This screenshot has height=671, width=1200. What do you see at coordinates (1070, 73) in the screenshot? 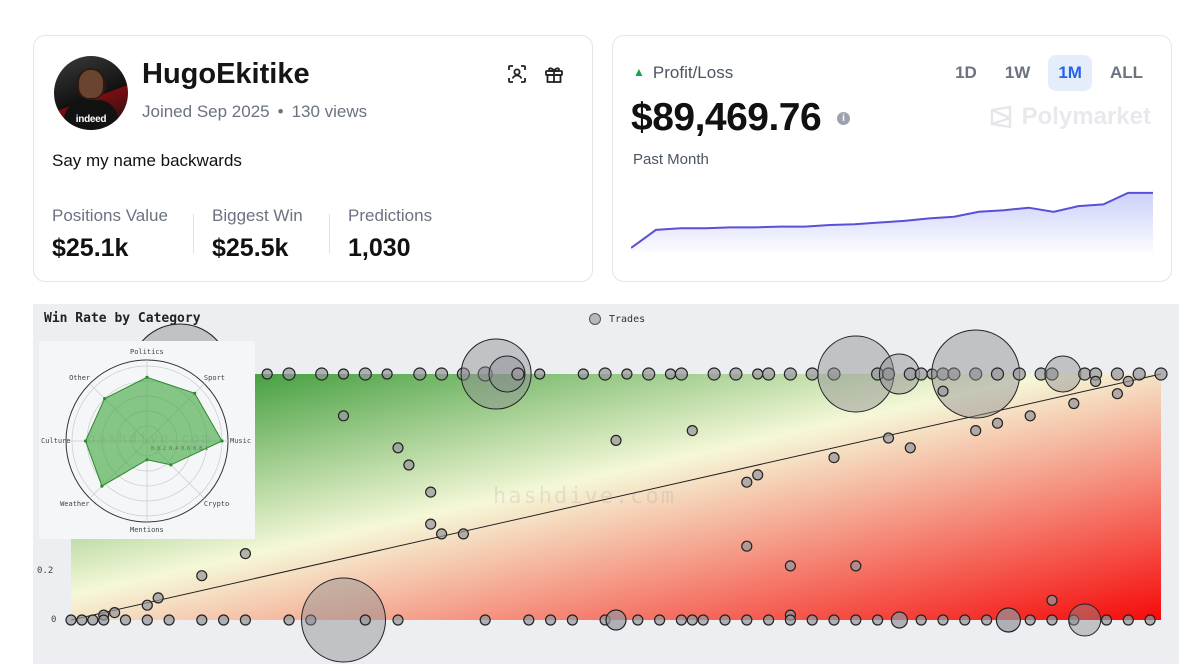
I see `tab-1m: 1M` at bounding box center [1070, 73].